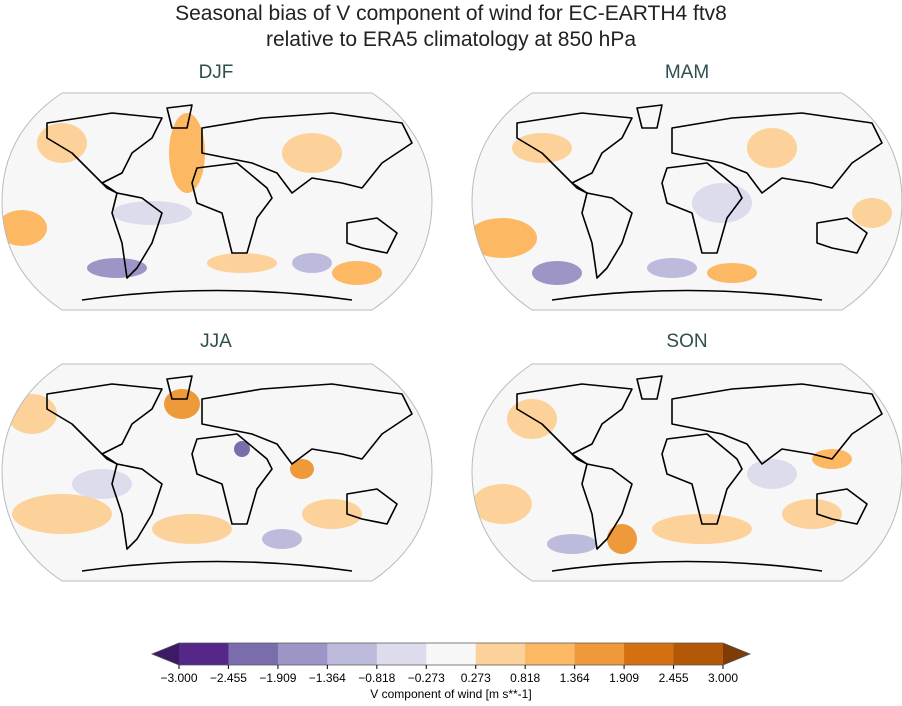  What do you see at coordinates (723, 678) in the screenshot?
I see `colorbar-tick-label: 3.000` at bounding box center [723, 678].